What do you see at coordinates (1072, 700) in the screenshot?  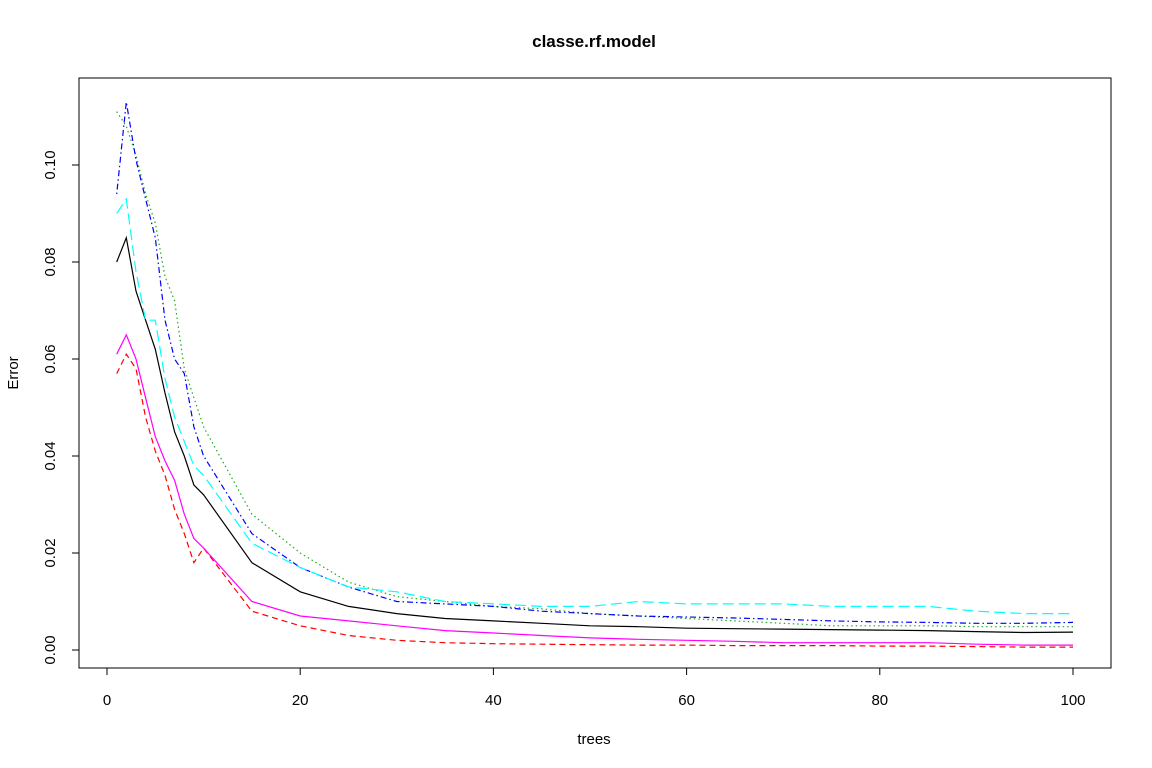 I see `x-tick-label: 100` at bounding box center [1072, 700].